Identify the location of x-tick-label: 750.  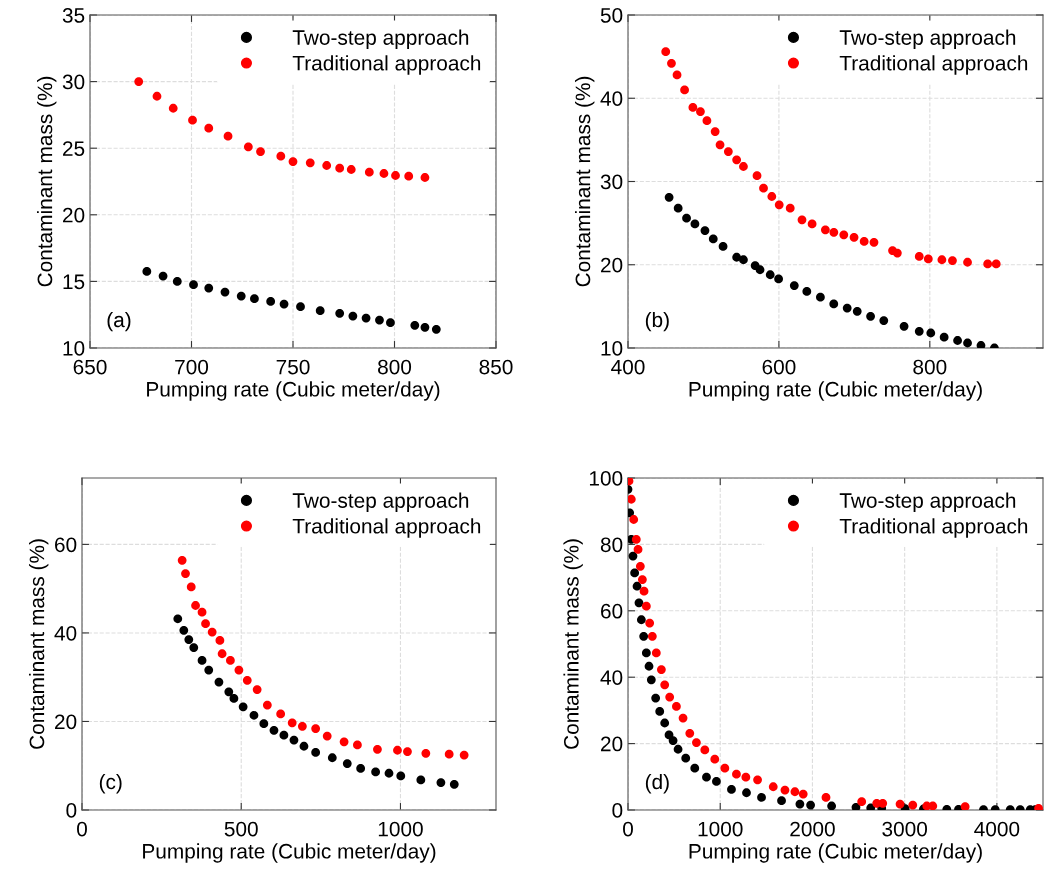
(293, 367).